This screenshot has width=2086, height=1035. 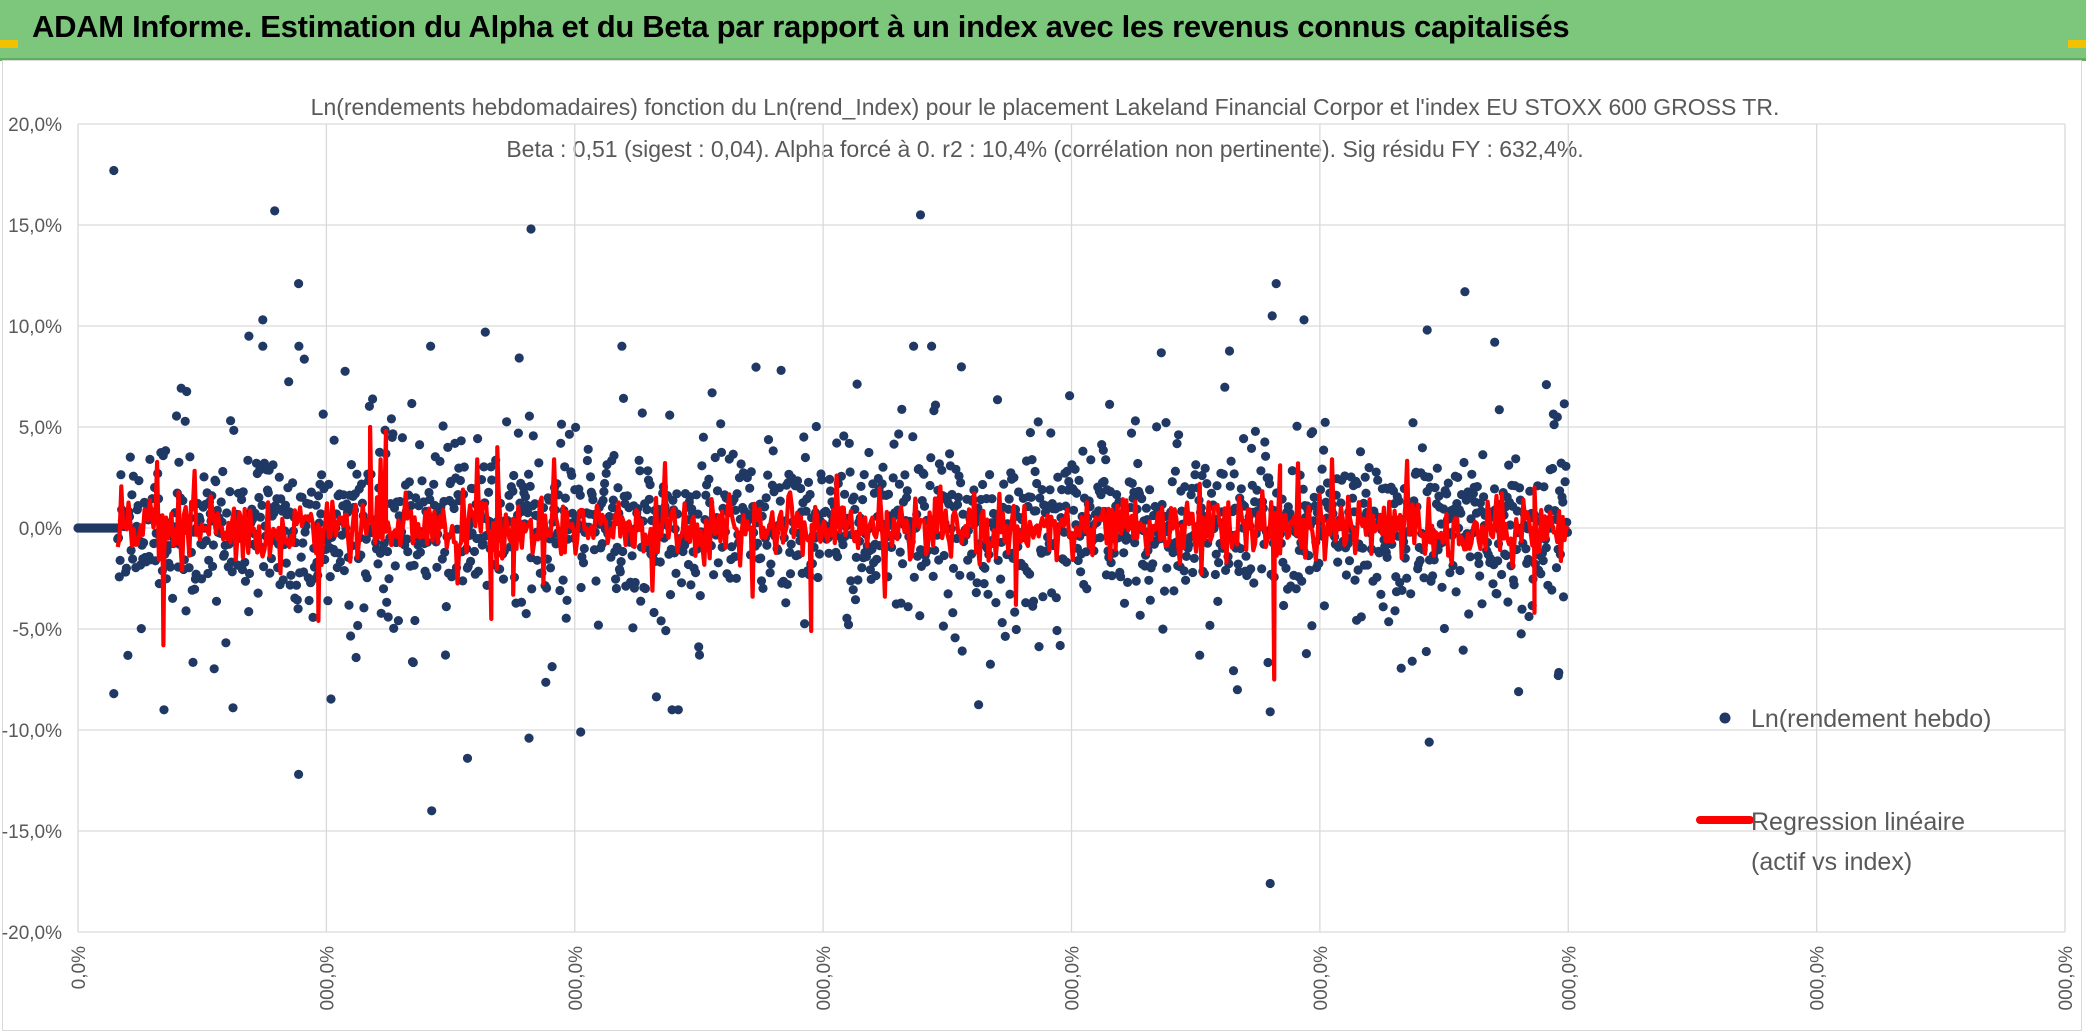 I want to click on y-tick-label: -10,0%, so click(x=32, y=731).